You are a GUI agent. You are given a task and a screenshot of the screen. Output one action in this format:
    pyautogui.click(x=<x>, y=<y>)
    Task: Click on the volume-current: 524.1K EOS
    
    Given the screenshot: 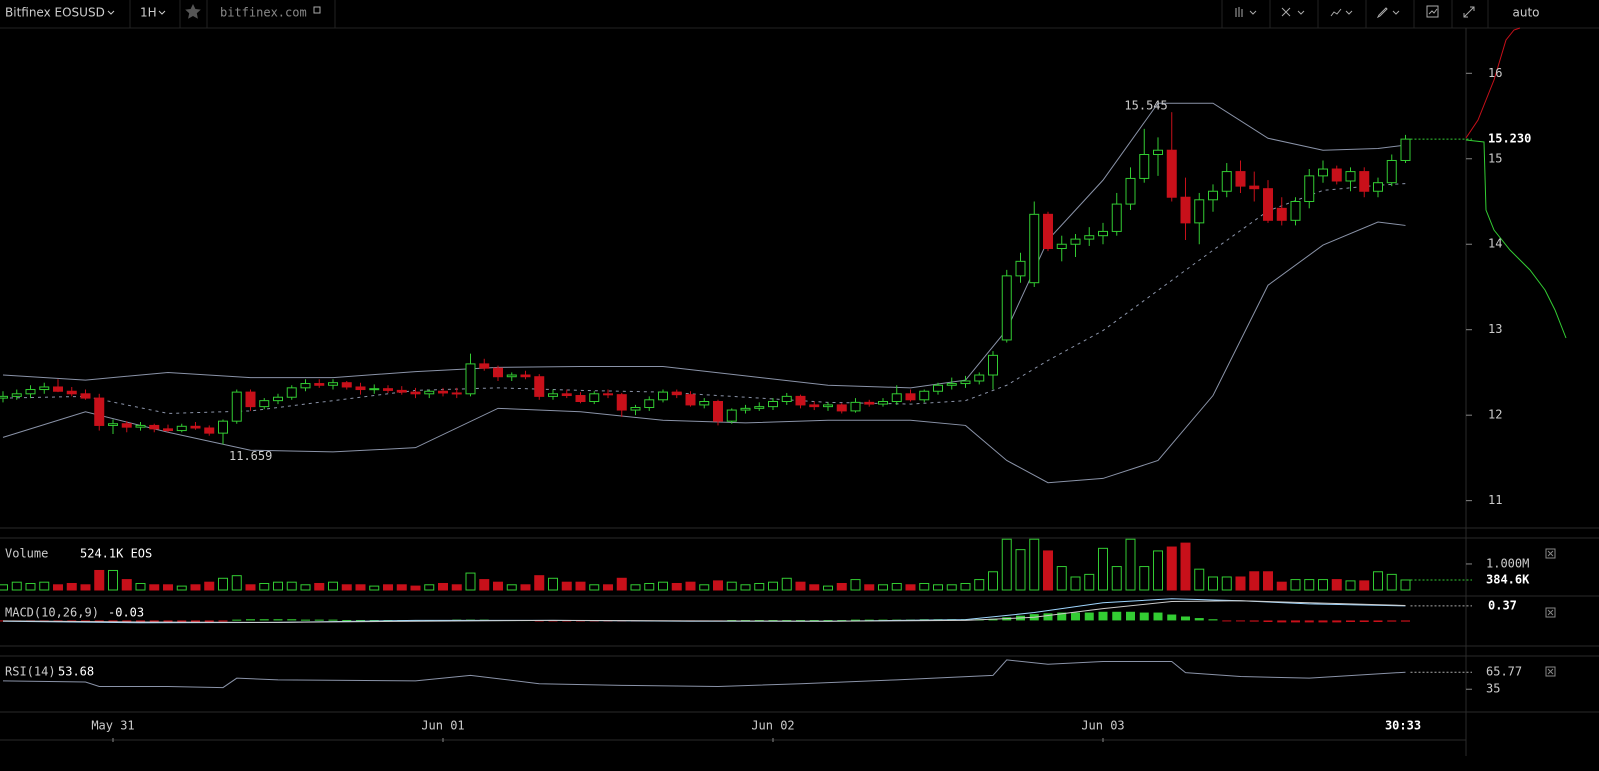 What is the action you would take?
    pyautogui.click(x=116, y=554)
    